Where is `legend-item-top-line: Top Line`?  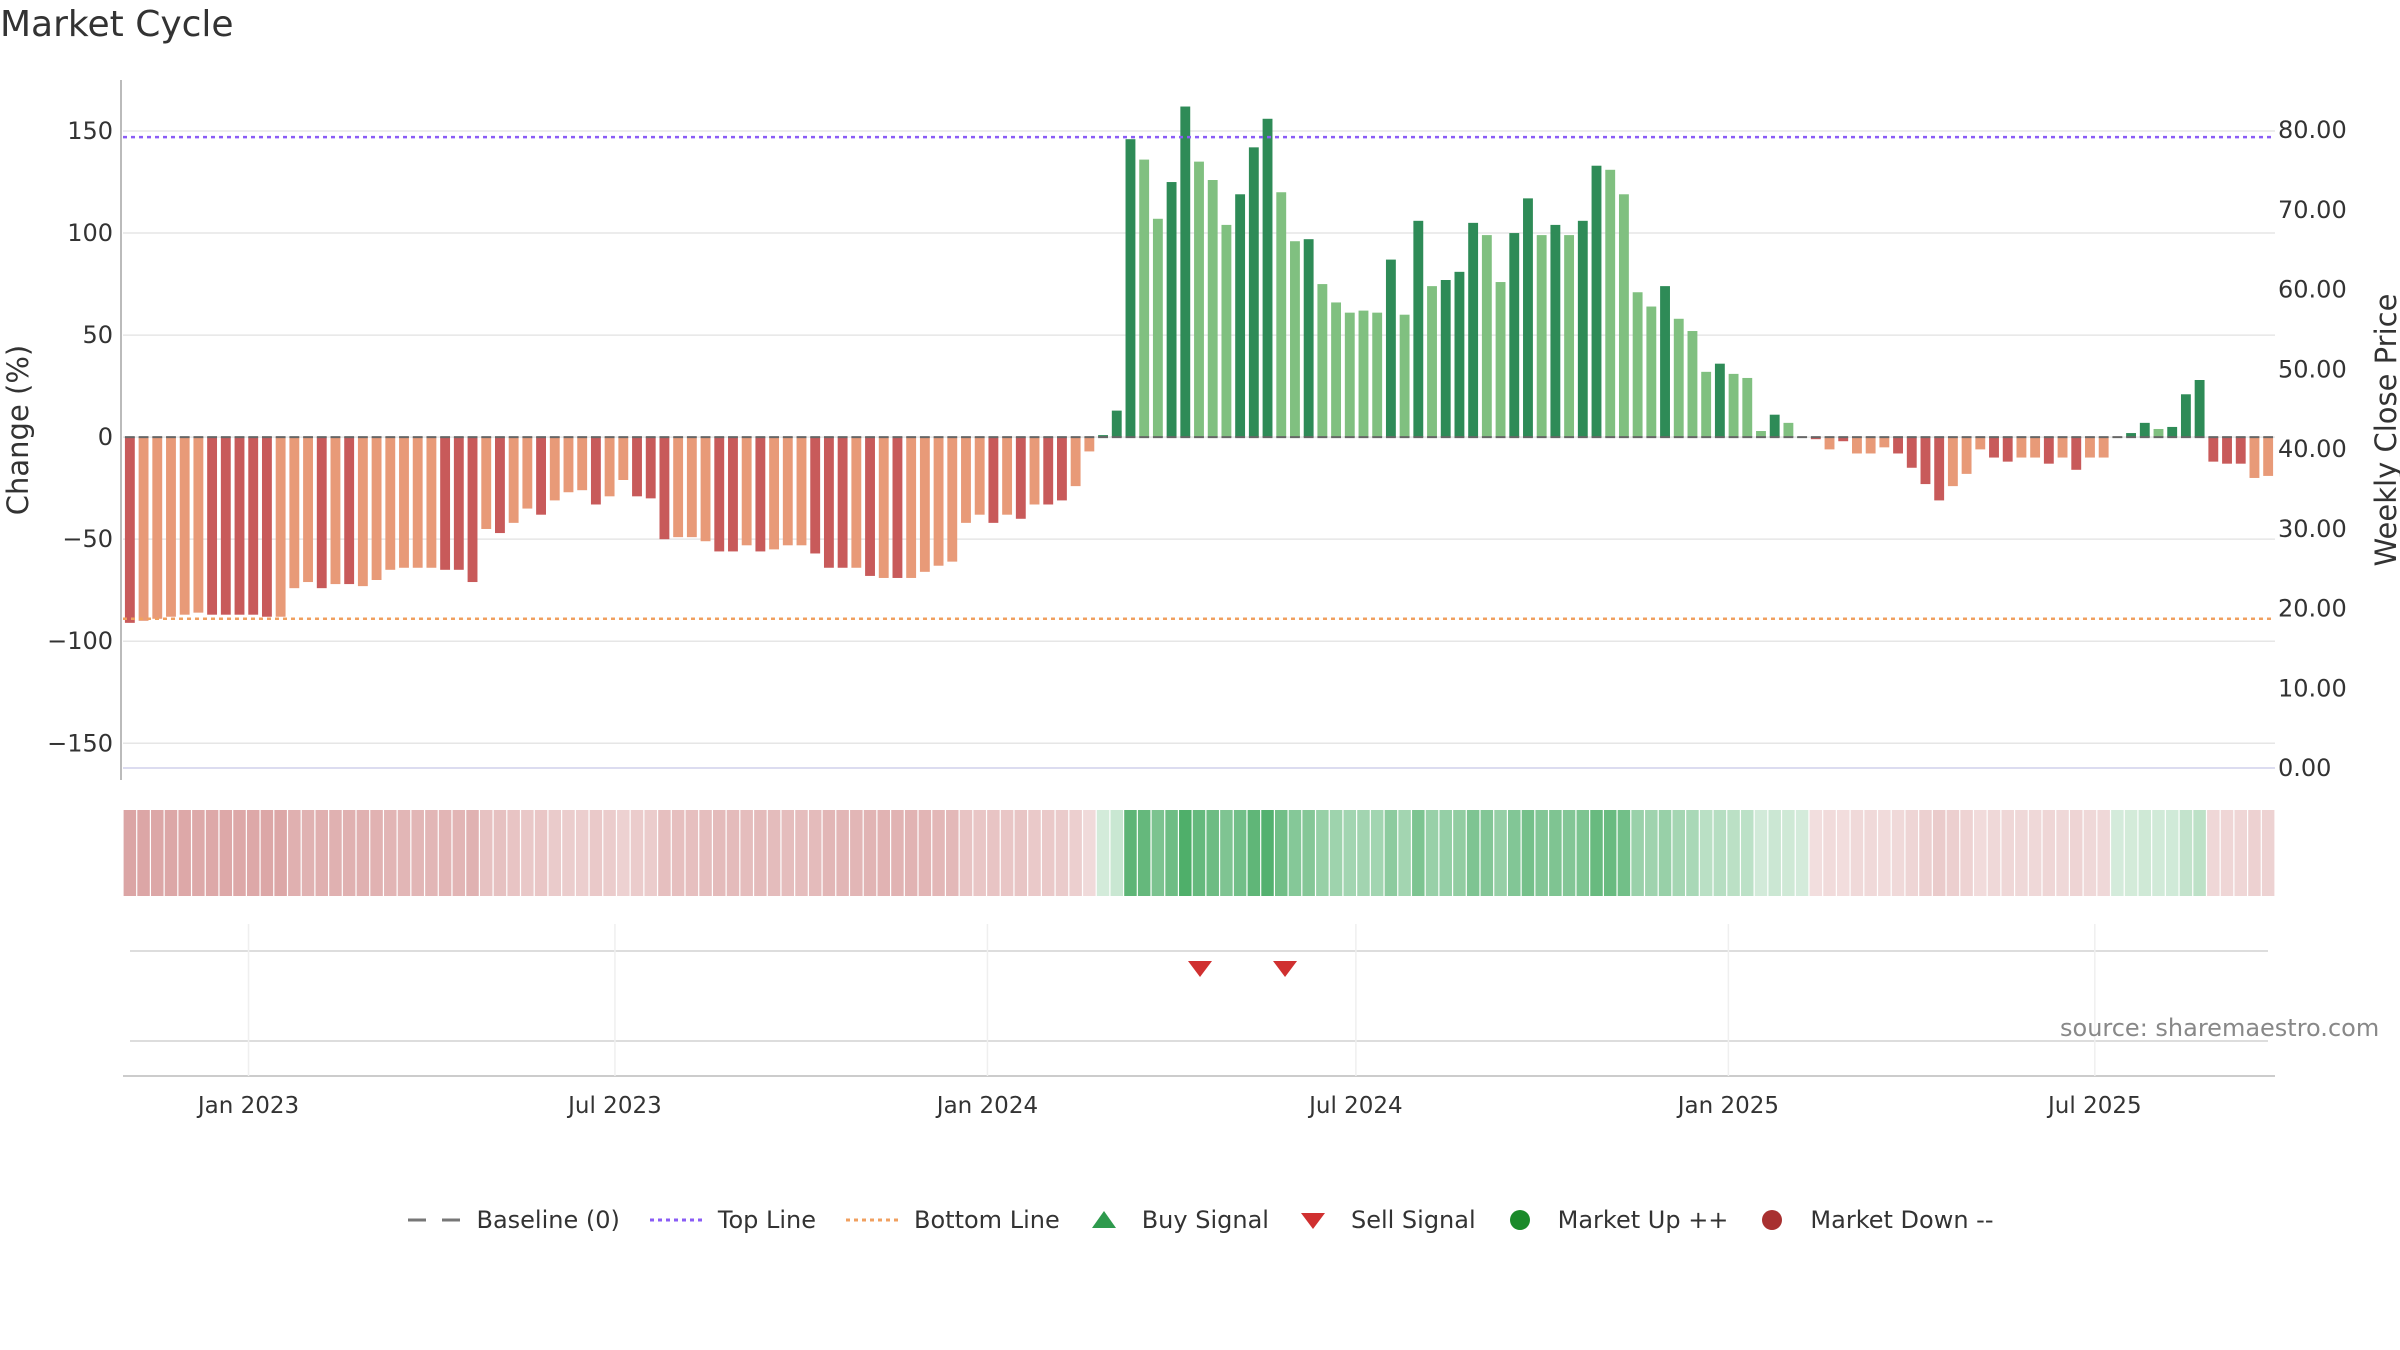
legend-item-top-line: Top Line is located at coordinates (732, 1220).